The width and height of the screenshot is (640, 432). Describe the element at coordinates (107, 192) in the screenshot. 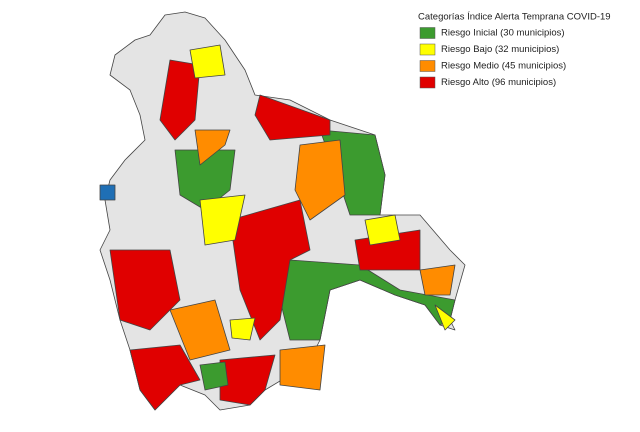

I see `lake` at that location.